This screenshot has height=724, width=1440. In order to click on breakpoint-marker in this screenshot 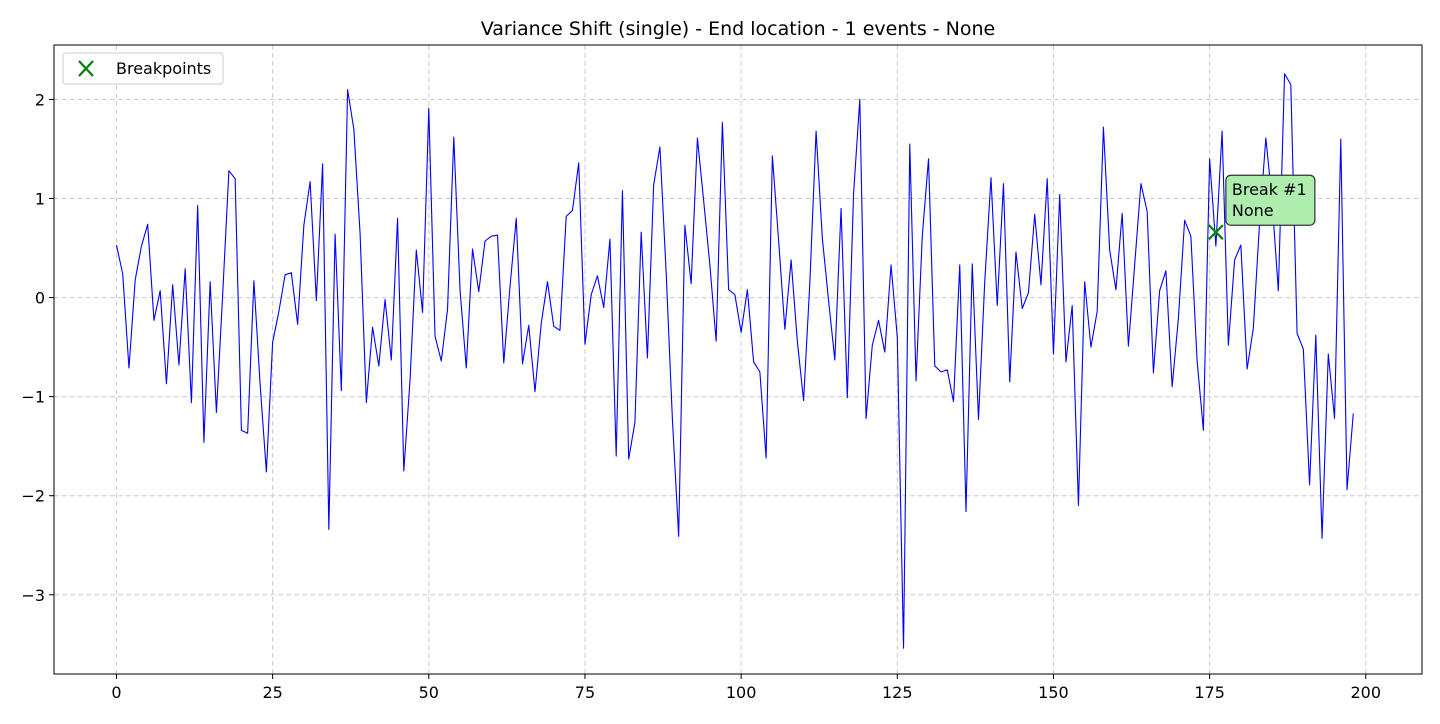, I will do `click(1216, 232)`.